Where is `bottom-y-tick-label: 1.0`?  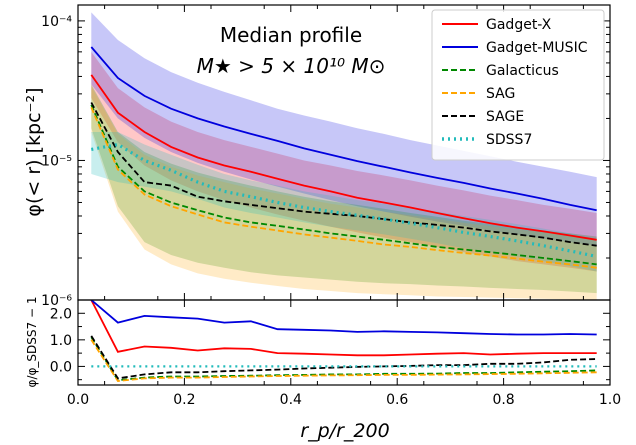
bottom-y-tick-label: 1.0 is located at coordinates (61, 341).